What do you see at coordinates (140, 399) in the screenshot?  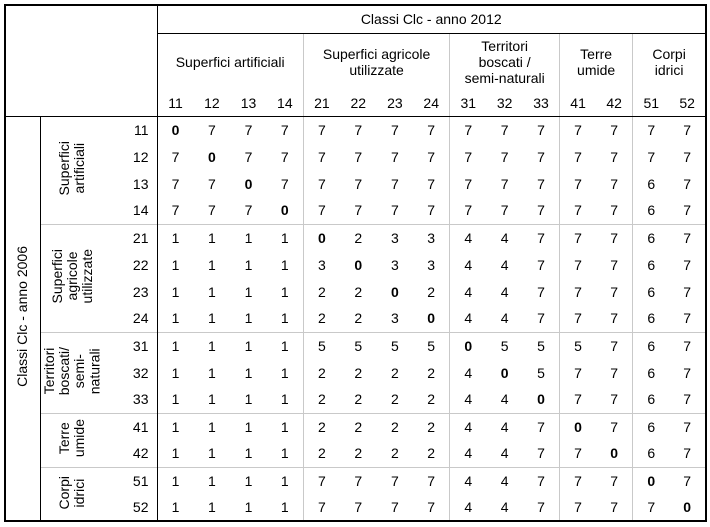 I see `row-id: 33` at bounding box center [140, 399].